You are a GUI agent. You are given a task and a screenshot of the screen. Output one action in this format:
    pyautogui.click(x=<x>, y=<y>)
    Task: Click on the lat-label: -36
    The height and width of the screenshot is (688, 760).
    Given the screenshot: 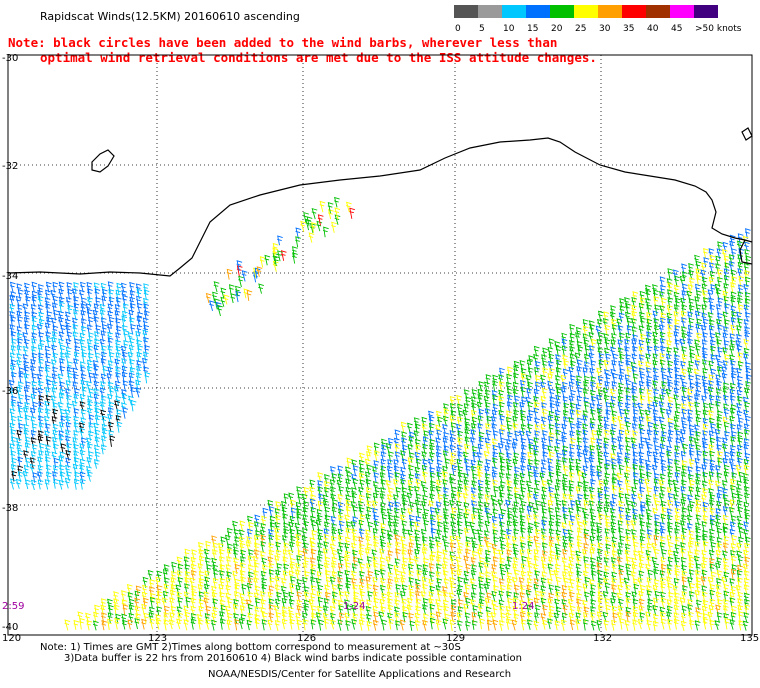 What is the action you would take?
    pyautogui.click(x=10, y=391)
    